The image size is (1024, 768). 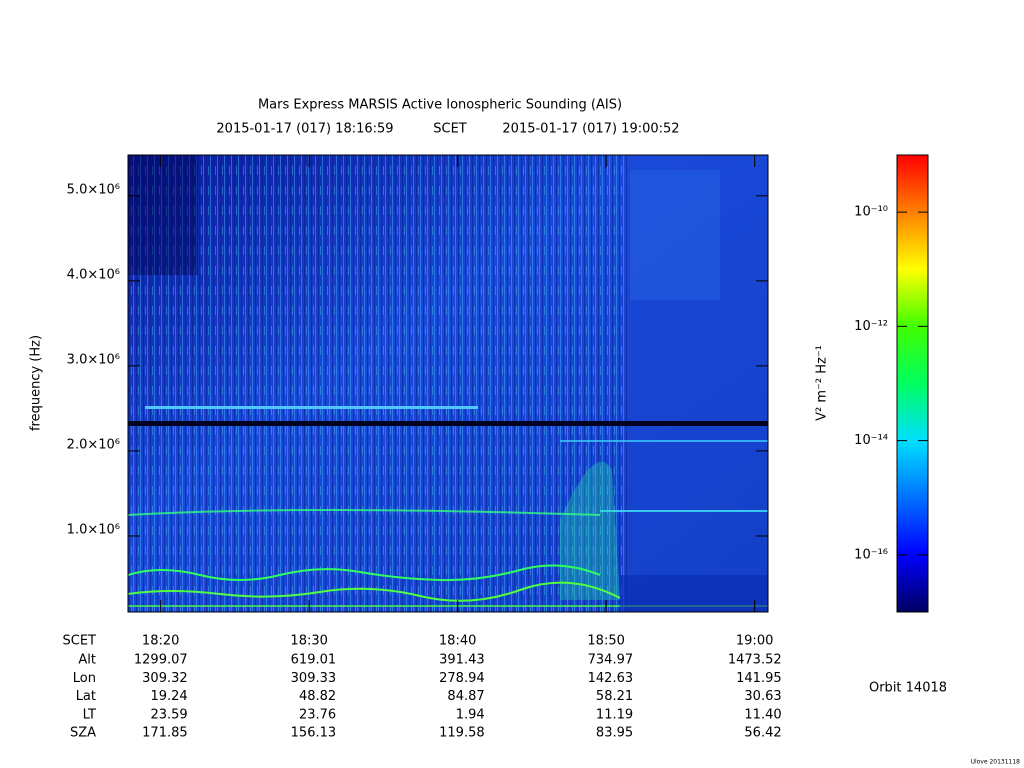 What do you see at coordinates (314, 678) in the screenshot?
I see `table-cell: 309.33` at bounding box center [314, 678].